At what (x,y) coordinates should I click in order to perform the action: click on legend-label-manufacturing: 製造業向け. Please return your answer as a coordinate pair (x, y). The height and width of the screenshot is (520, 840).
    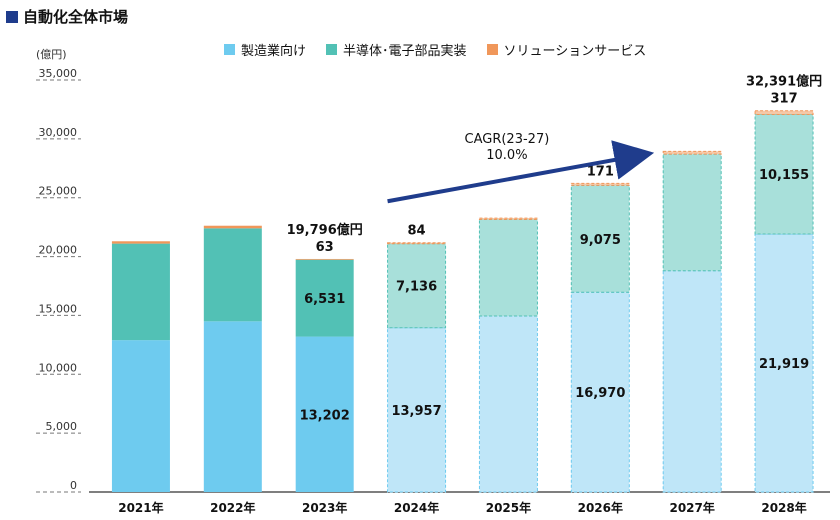
    Looking at the image, I should click on (274, 51).